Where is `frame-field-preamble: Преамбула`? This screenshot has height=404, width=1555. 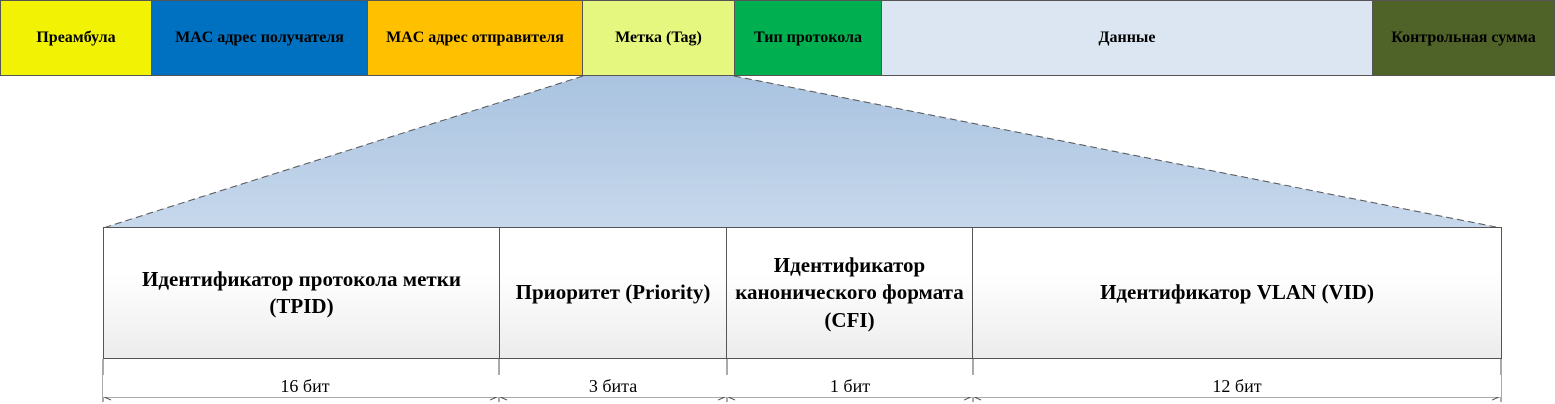
frame-field-preamble: Преамбула is located at coordinates (76, 38).